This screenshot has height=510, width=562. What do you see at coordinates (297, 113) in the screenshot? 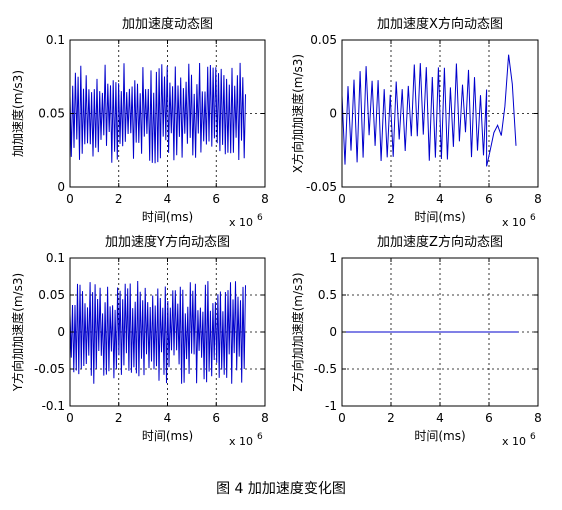
I see `y-axis-label: X方向加加速度(m/s3)` at bounding box center [297, 113].